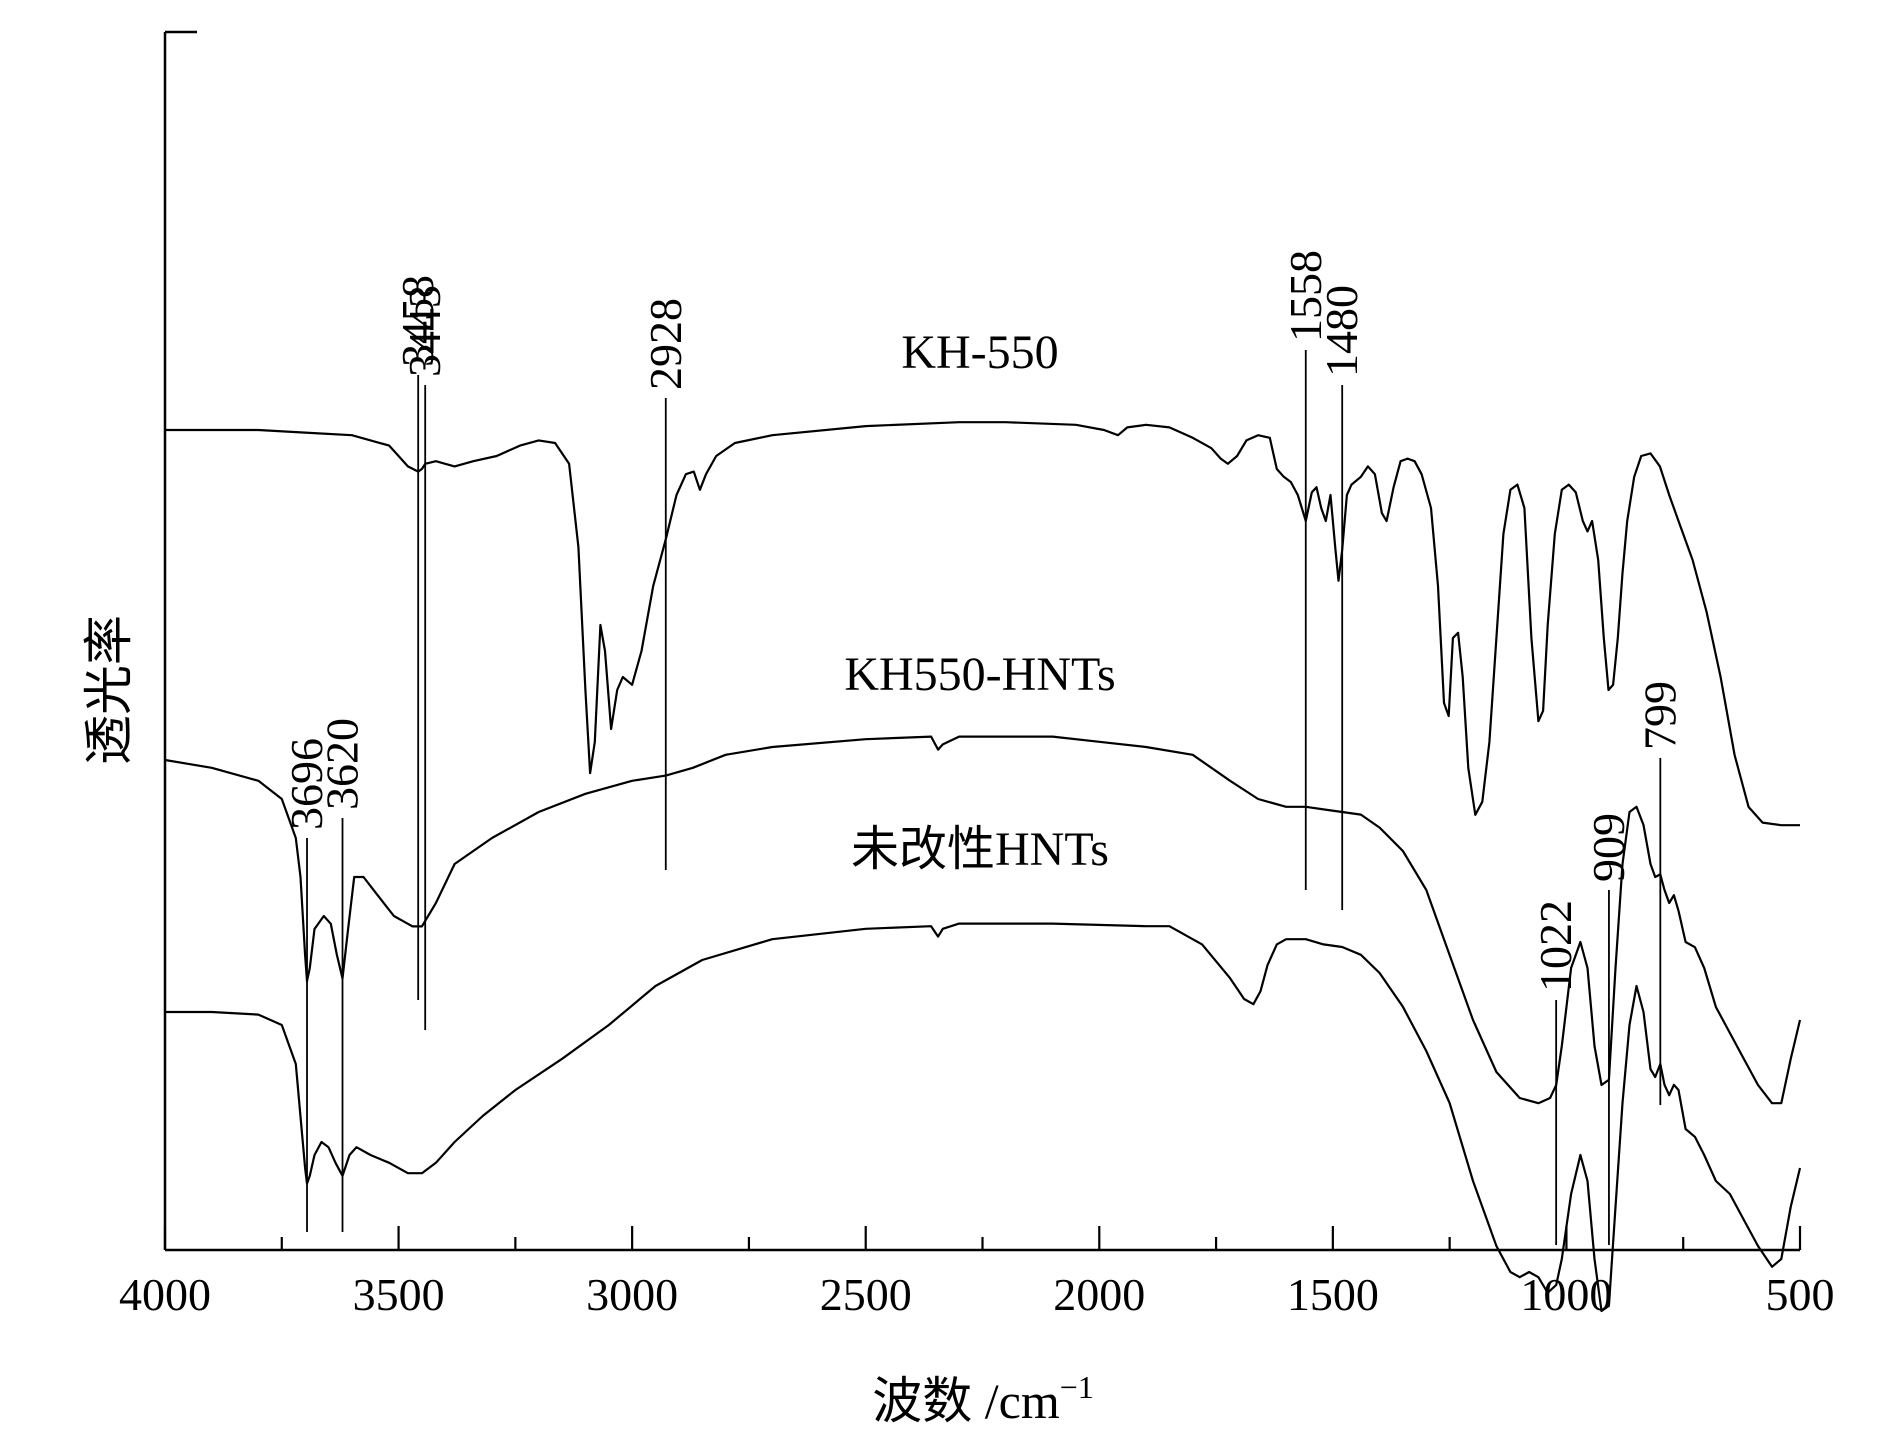 The width and height of the screenshot is (1890, 1441). I want to click on x-tick-label-3500: 3500, so click(399, 1294).